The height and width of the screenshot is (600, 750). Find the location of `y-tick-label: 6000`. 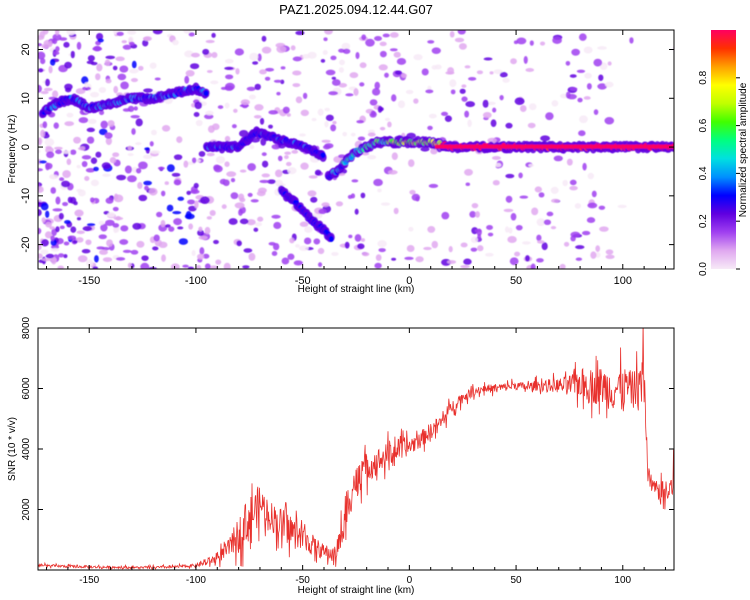

y-tick-label: 6000 is located at coordinates (26, 388).